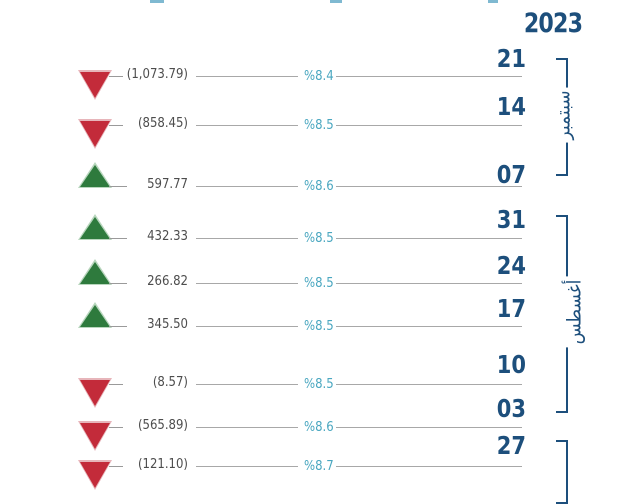 This screenshot has width=640, height=504. Describe the element at coordinates (574, 312) in the screenshot. I see `month-label-august: أغسطس` at that location.